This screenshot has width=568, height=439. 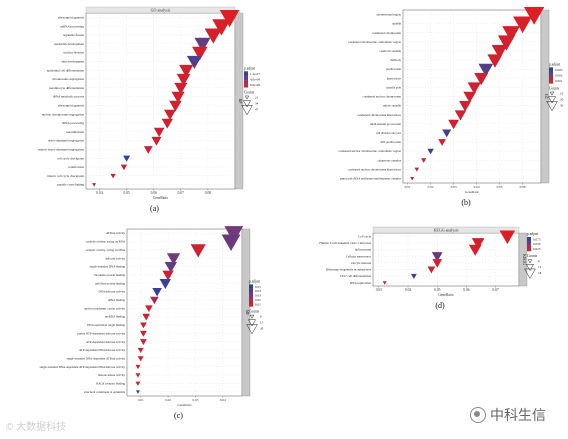 What do you see at coordinates (112, 292) in the screenshot?
I see `term-label: DNA helicase activity` at bounding box center [112, 292].